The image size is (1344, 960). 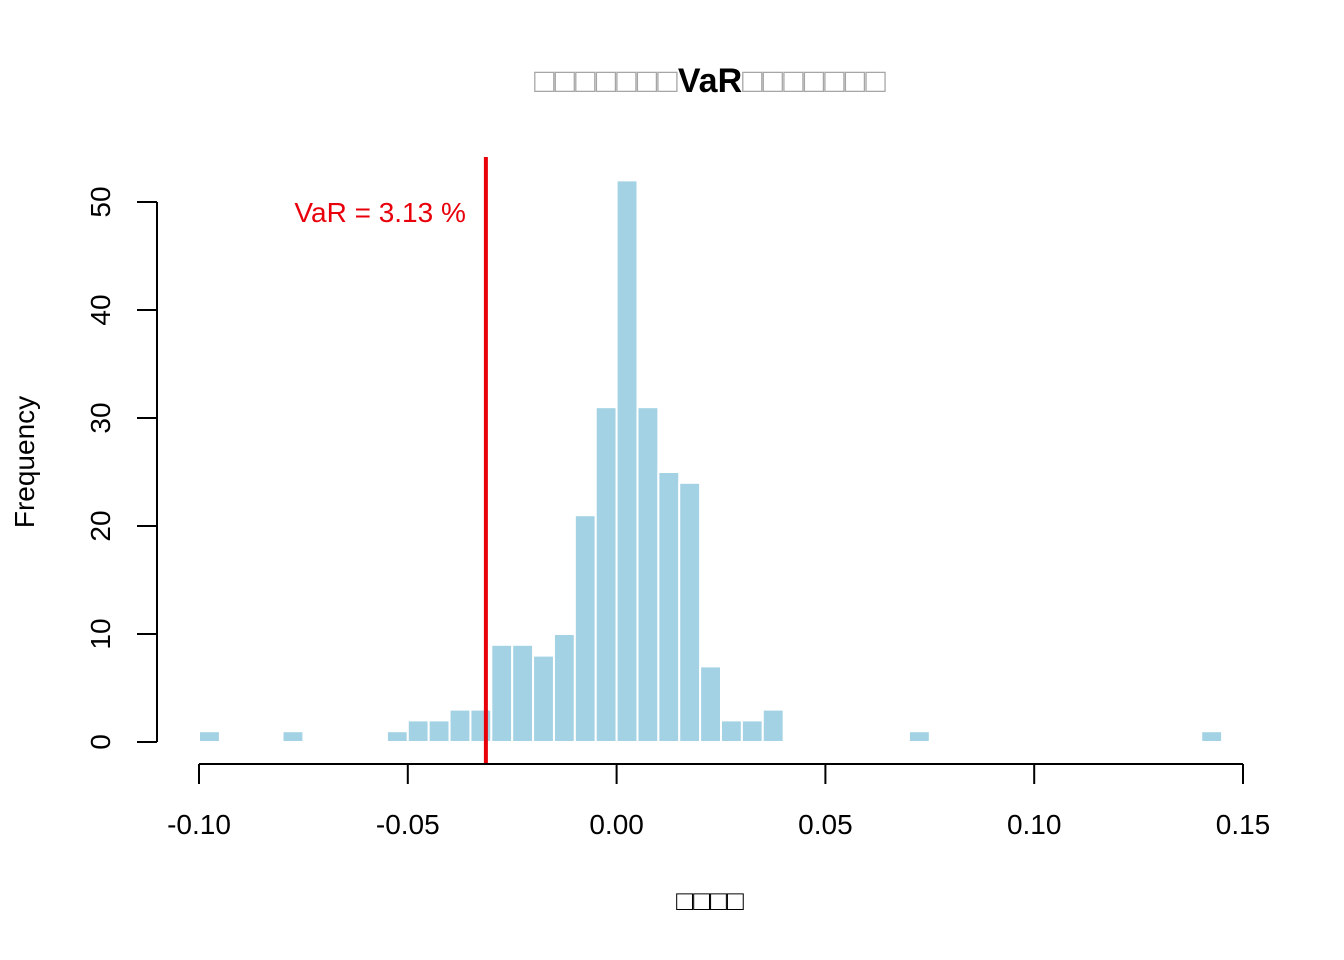 I want to click on x-tick-label: 0.05, so click(x=825, y=824).